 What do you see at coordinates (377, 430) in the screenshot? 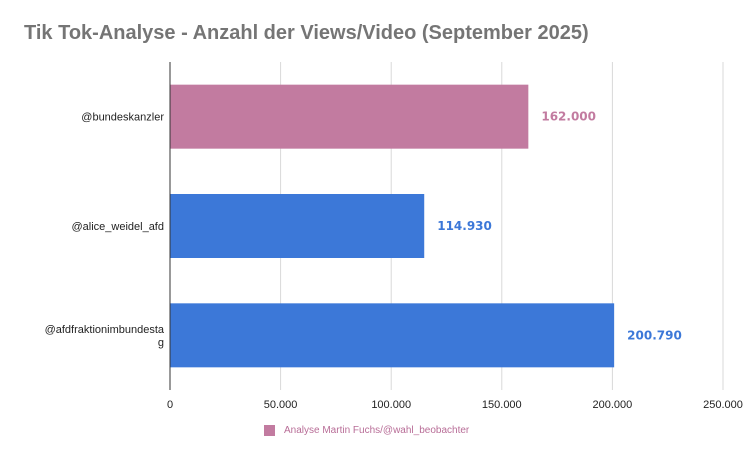
I see `legend-label: Analyse Martin Fuchs/@wahl_beobachter` at bounding box center [377, 430].